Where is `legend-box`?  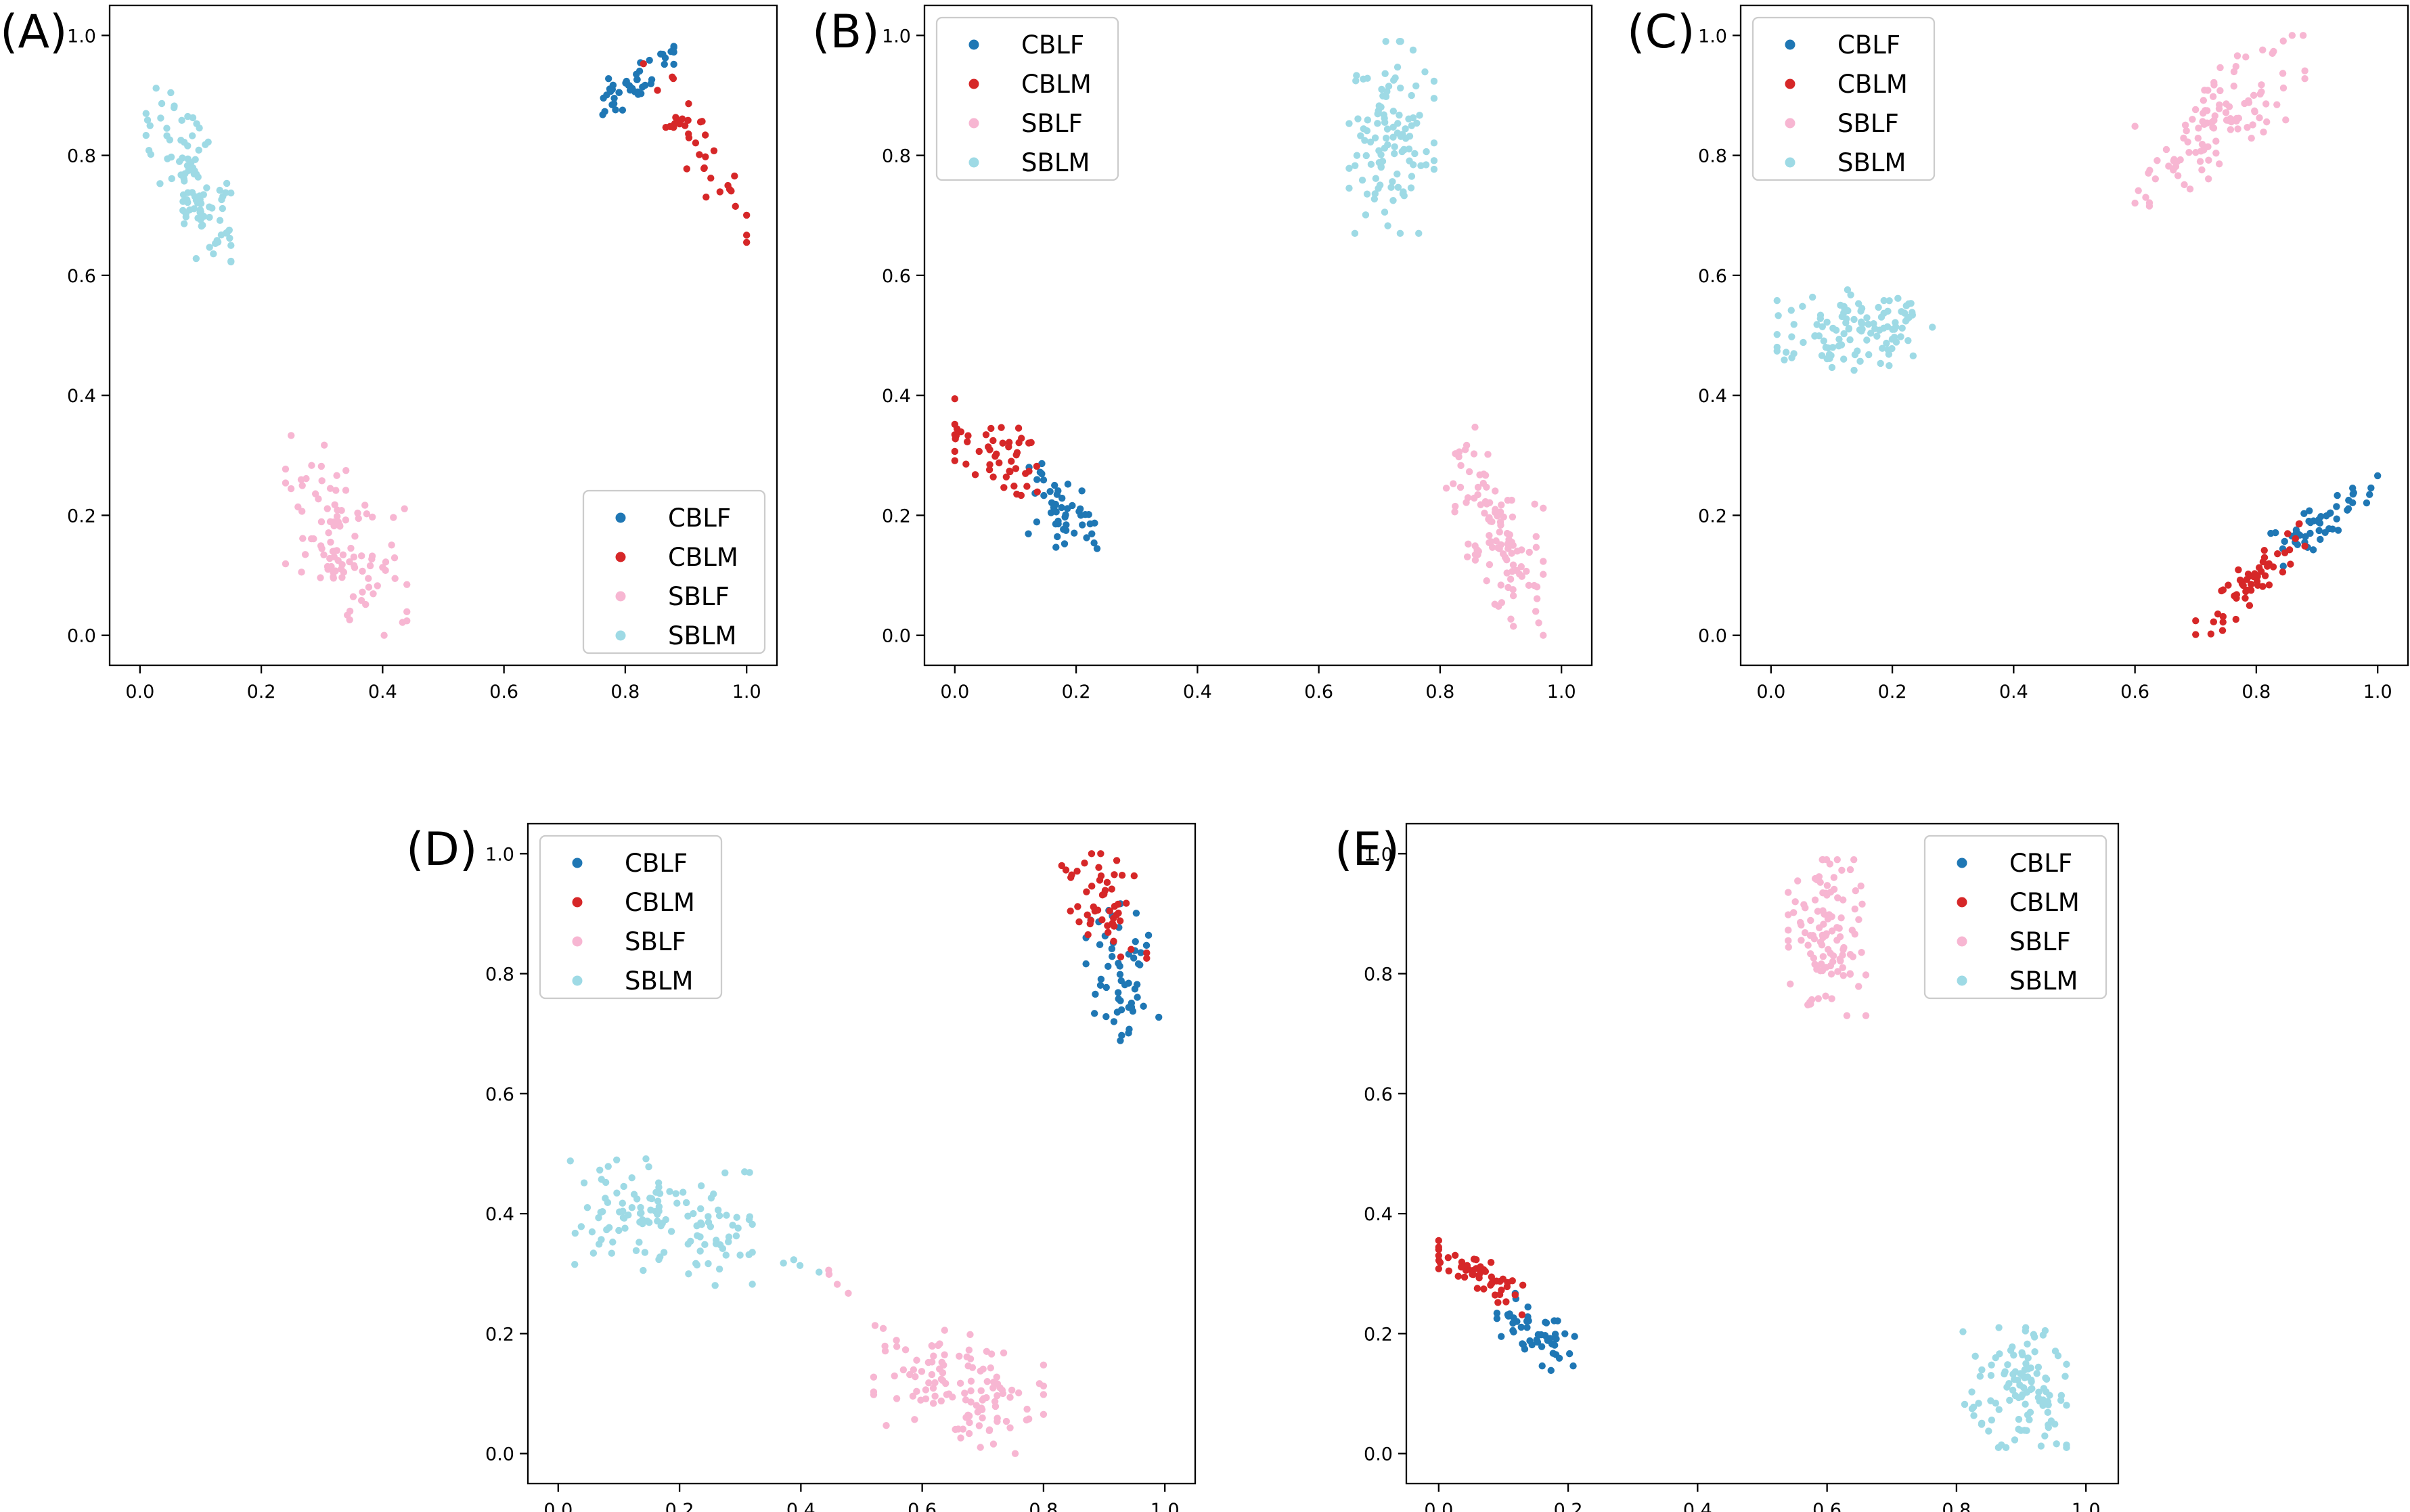 legend-box is located at coordinates (631, 917).